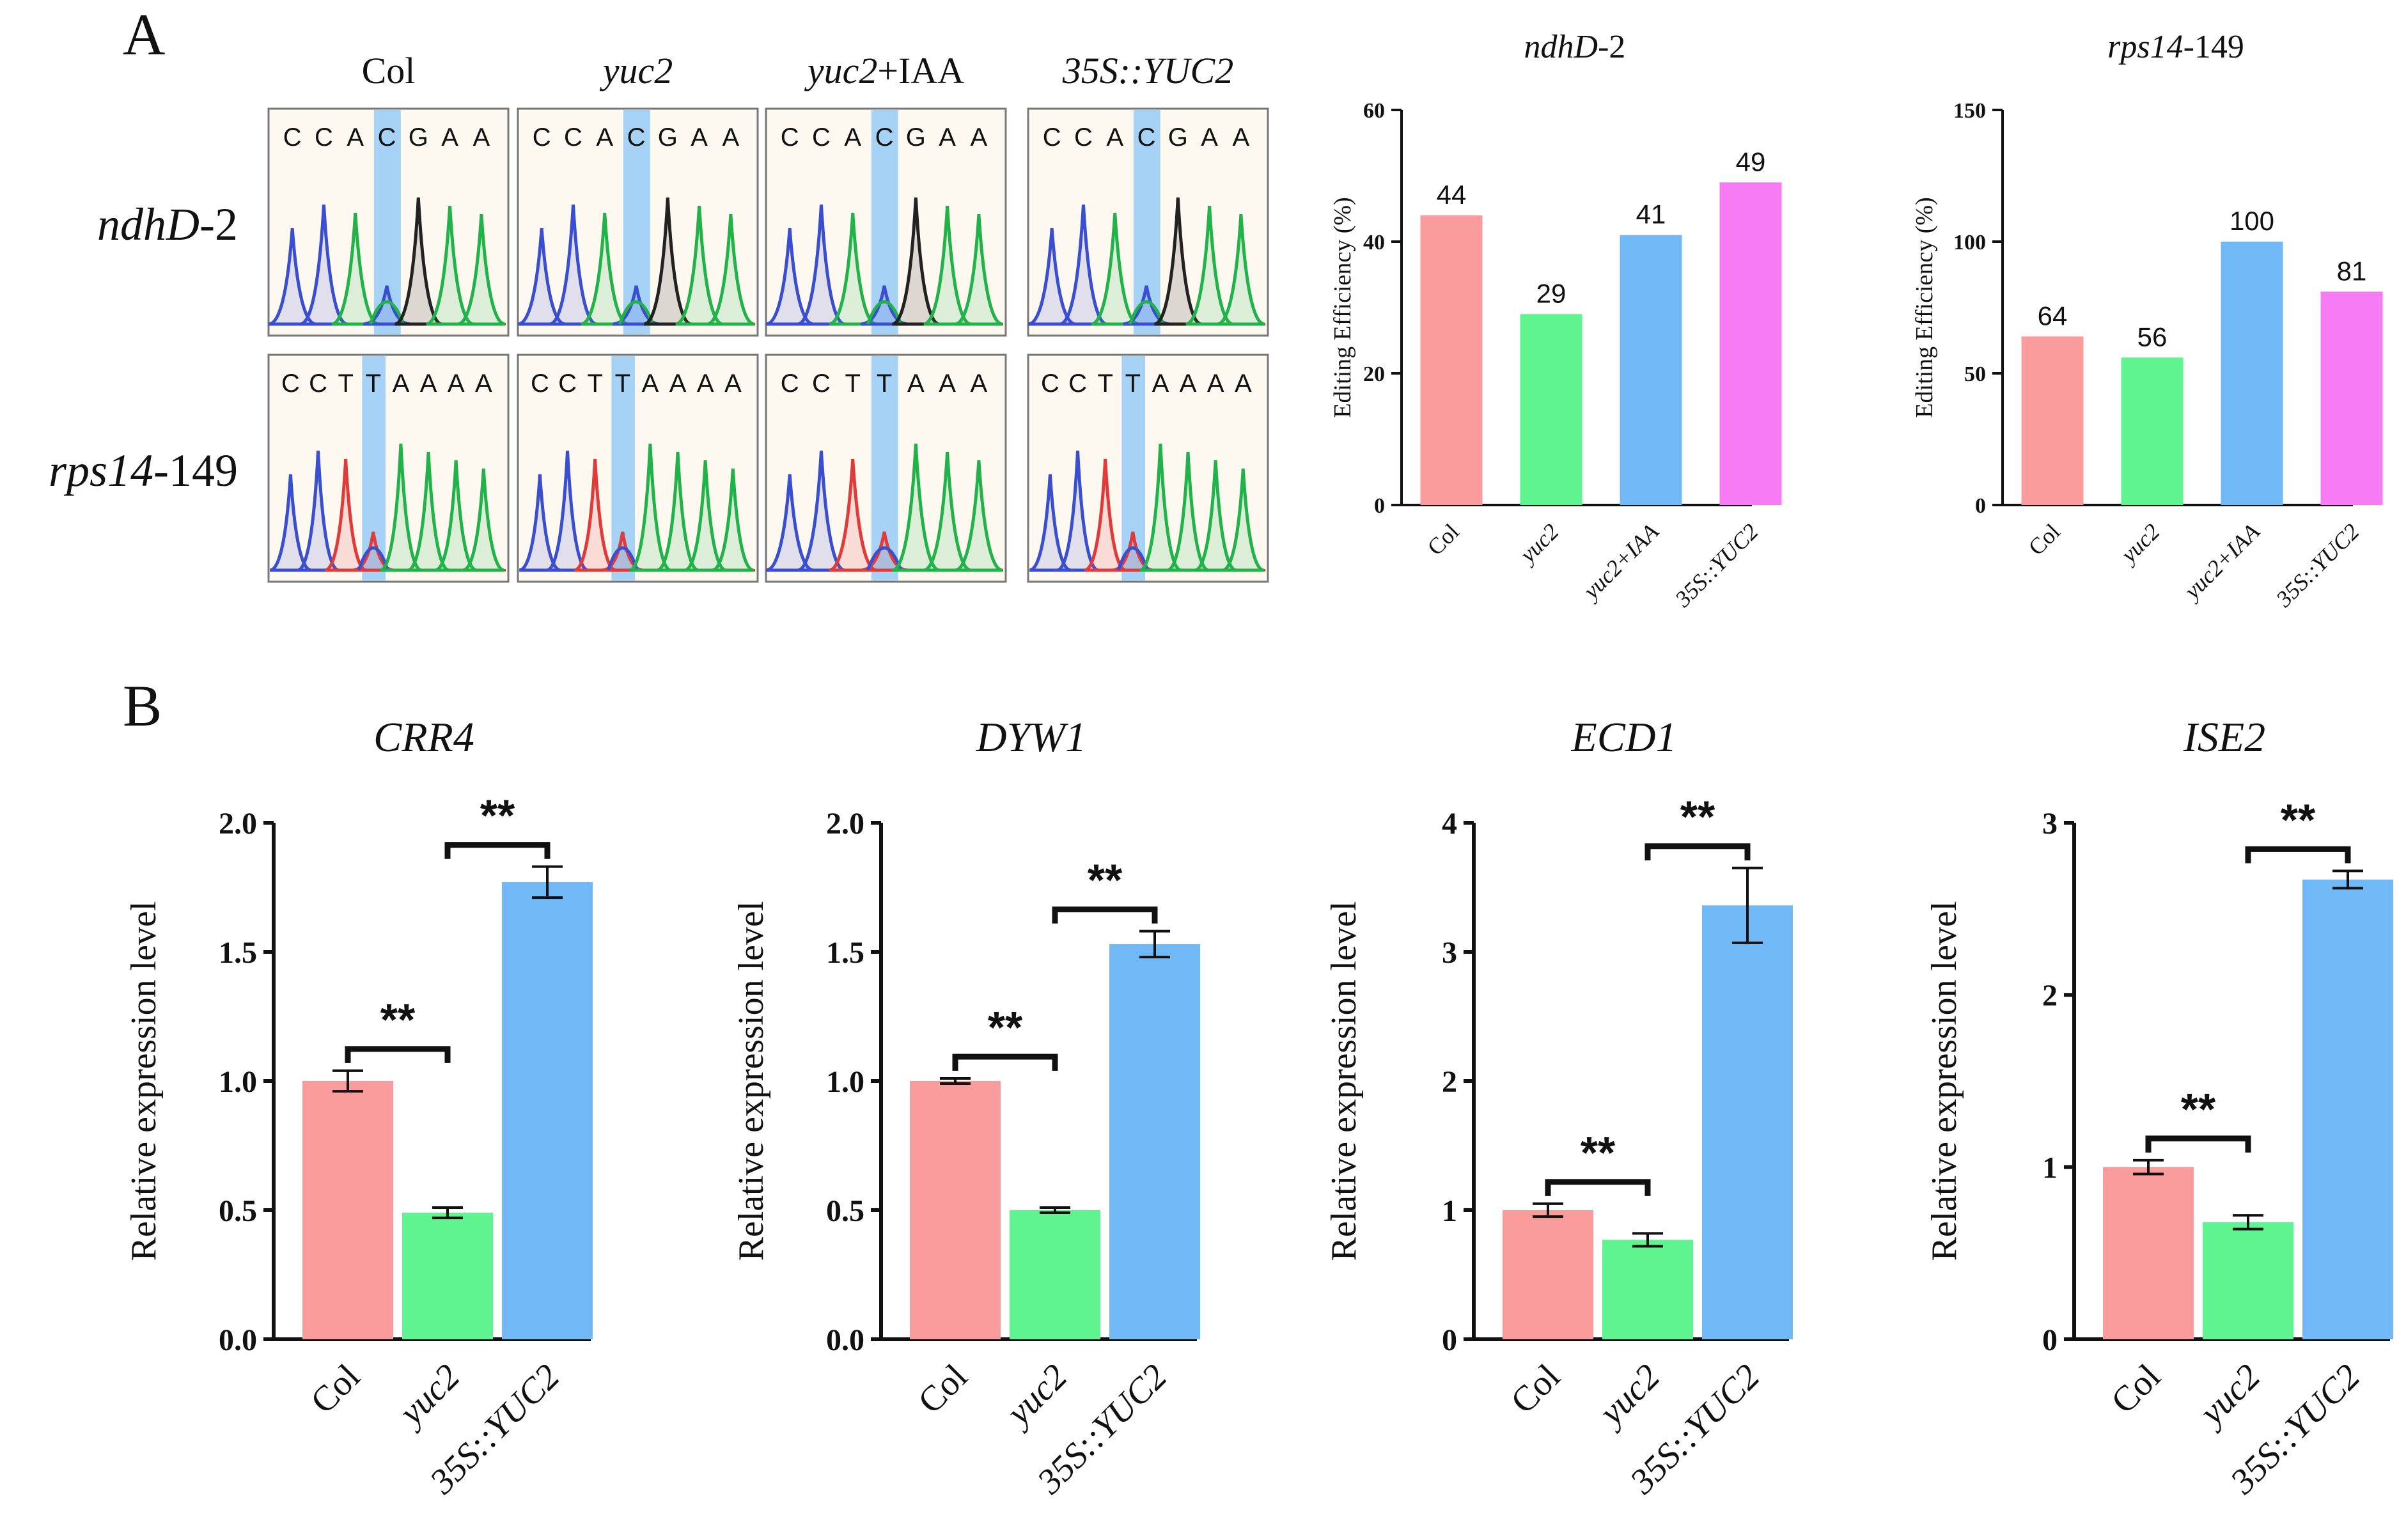 This screenshot has height=1540, width=2406. What do you see at coordinates (1452, 195) in the screenshot?
I see `data-label: 44` at bounding box center [1452, 195].